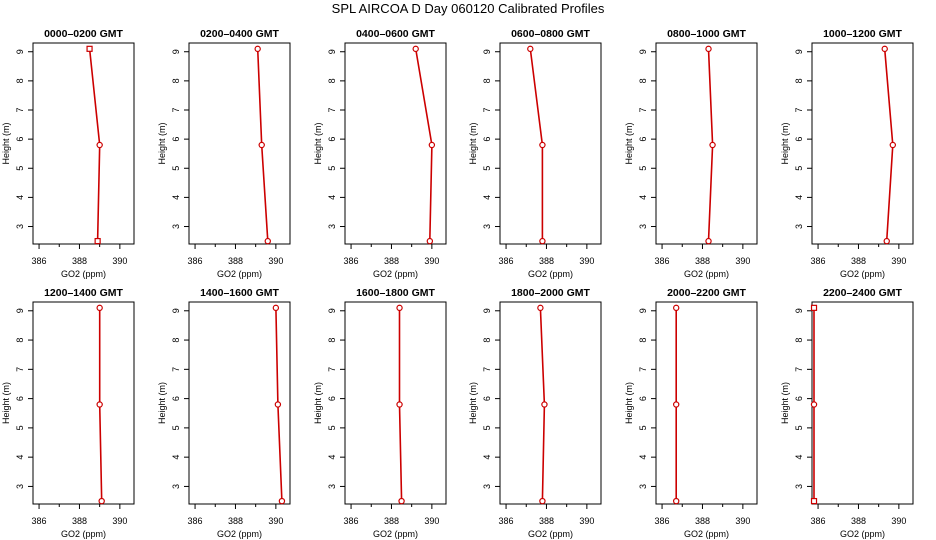 The width and height of the screenshot is (936, 540). I want to click on panel-title: 2200–2400 GMT, so click(862, 293).